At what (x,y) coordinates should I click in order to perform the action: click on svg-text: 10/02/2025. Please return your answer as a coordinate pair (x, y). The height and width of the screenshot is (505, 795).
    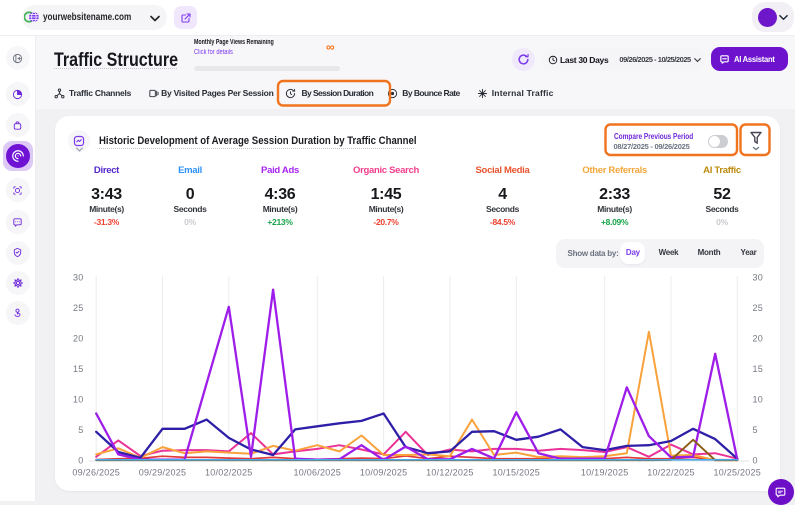
    Looking at the image, I should click on (229, 473).